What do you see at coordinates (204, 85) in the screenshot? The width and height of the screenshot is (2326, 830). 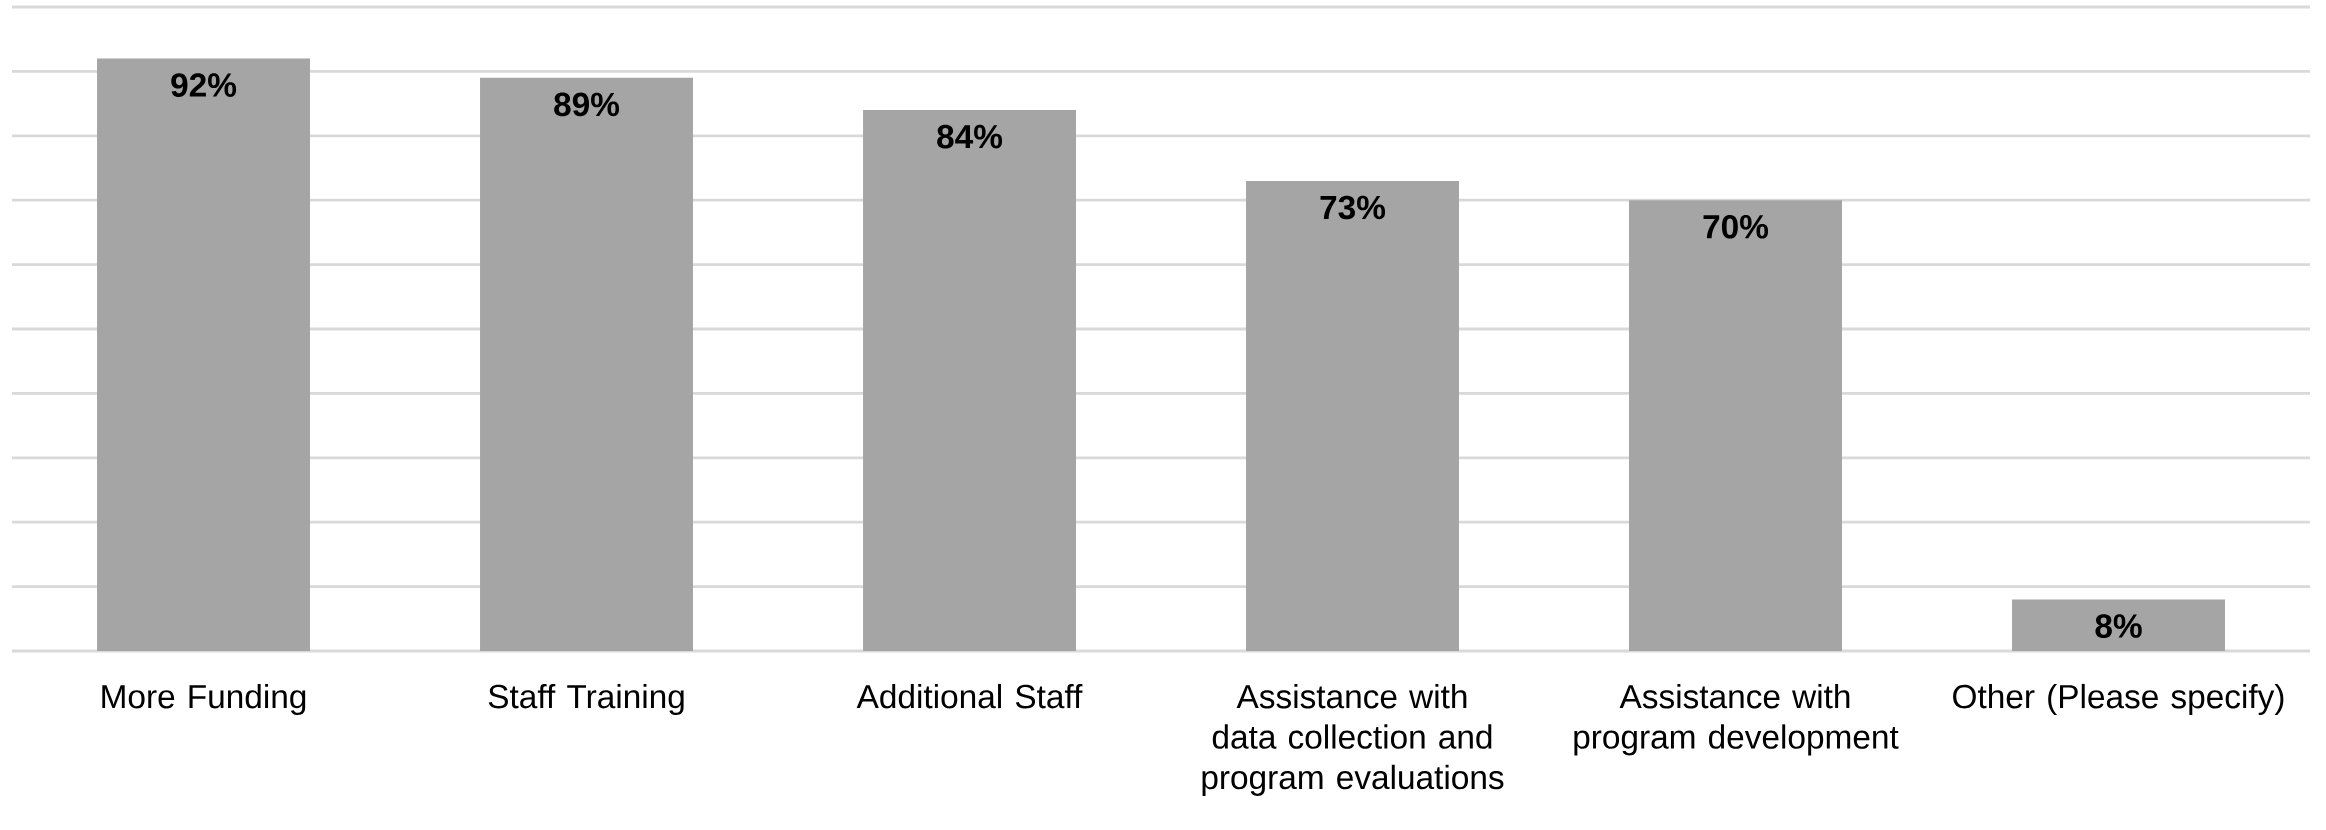 I see `data-label: 92%` at bounding box center [204, 85].